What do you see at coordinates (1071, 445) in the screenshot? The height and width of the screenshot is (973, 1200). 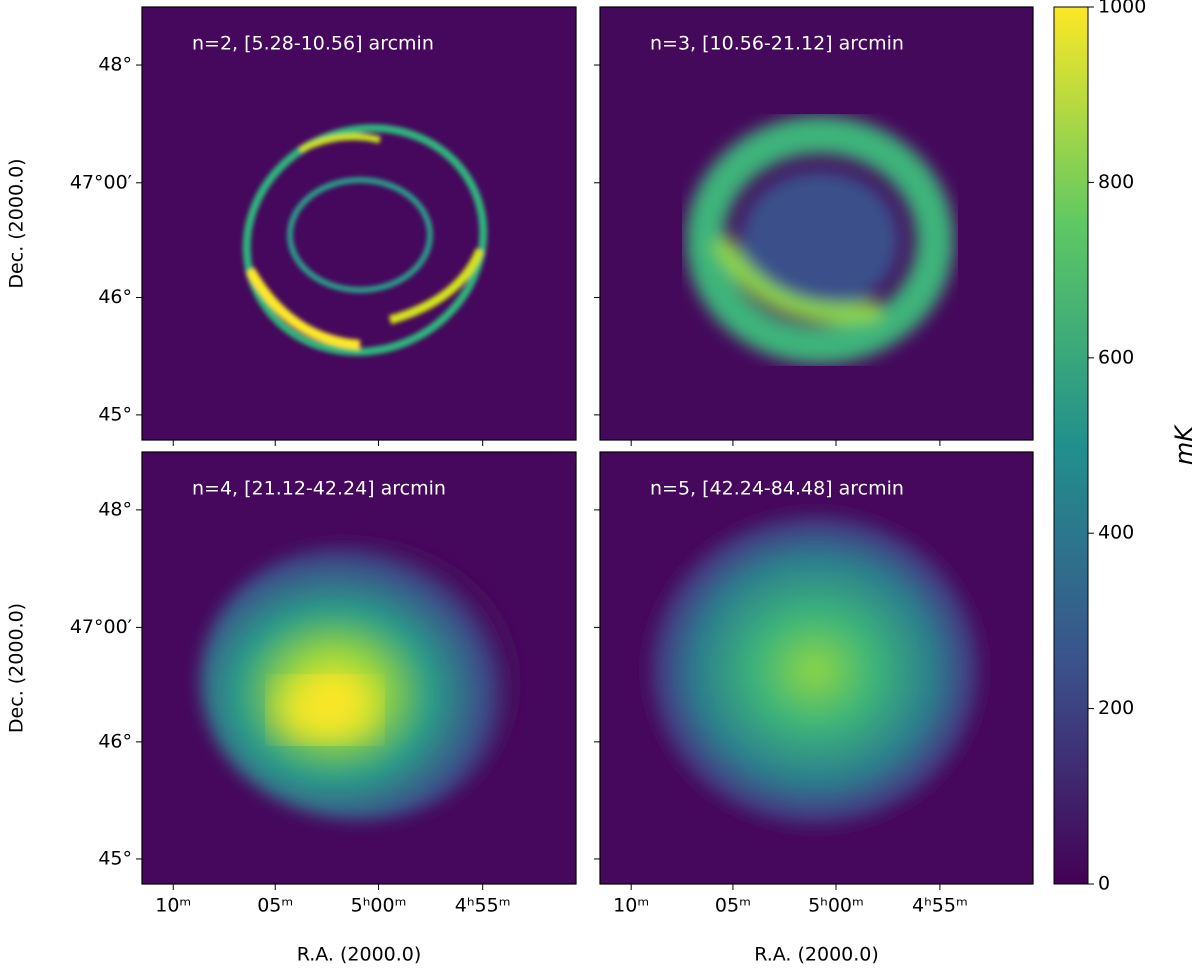 I see `colorbar` at bounding box center [1071, 445].